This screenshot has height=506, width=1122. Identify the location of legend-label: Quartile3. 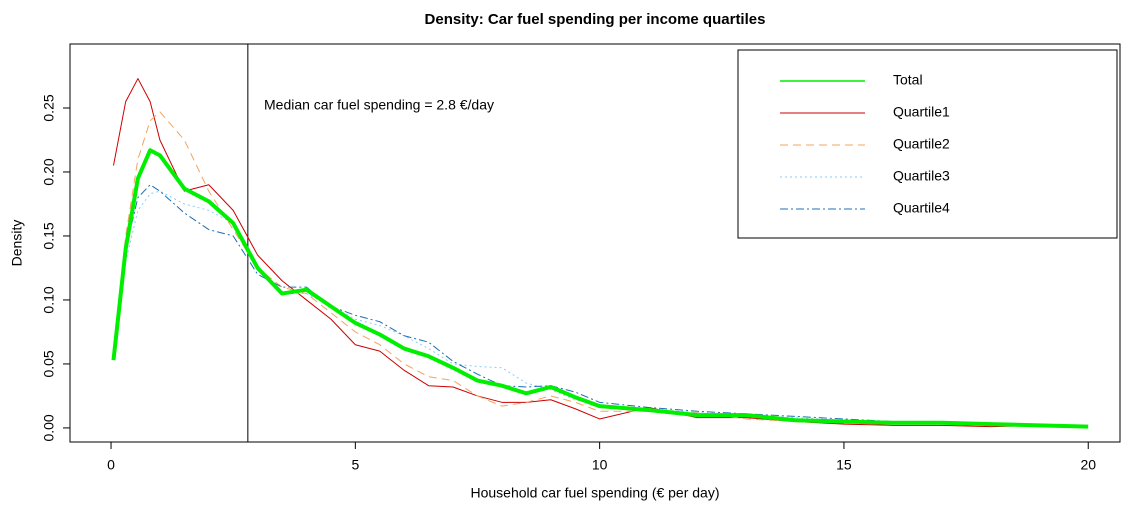
(921, 176).